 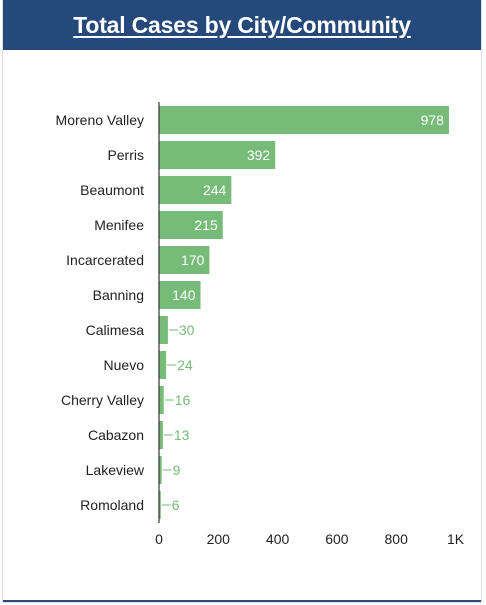 I want to click on data-label: 16, so click(x=183, y=400).